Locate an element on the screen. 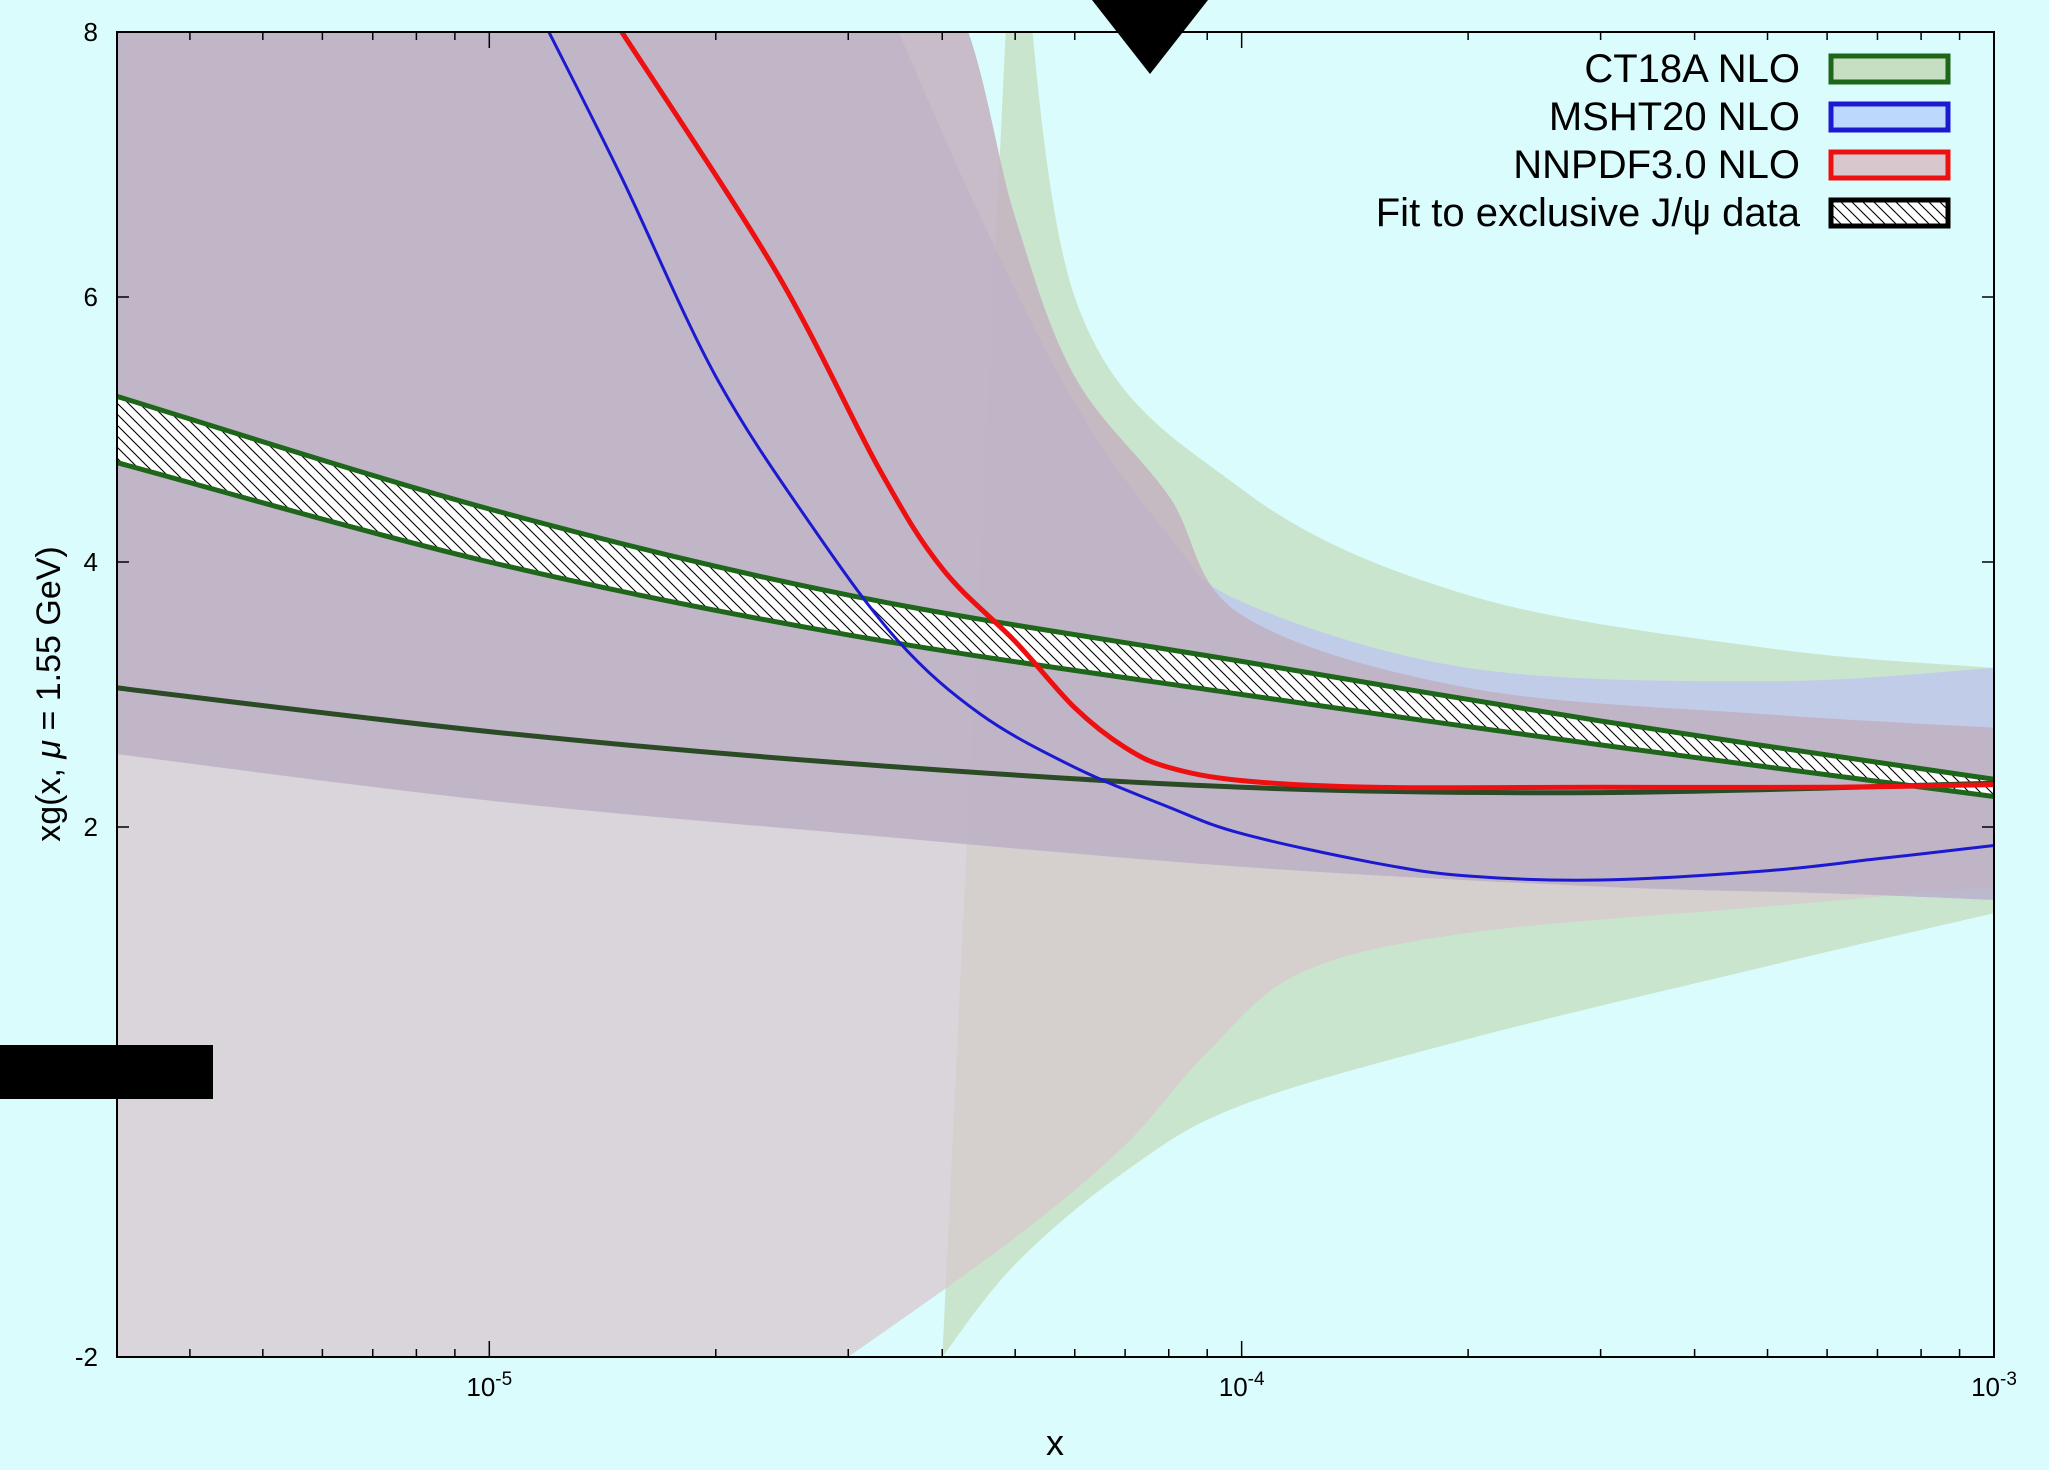 Image resolution: width=2049 pixels, height=1475 pixels. y-tick-labels: -2 2 4 6 8 is located at coordinates (86, 694).